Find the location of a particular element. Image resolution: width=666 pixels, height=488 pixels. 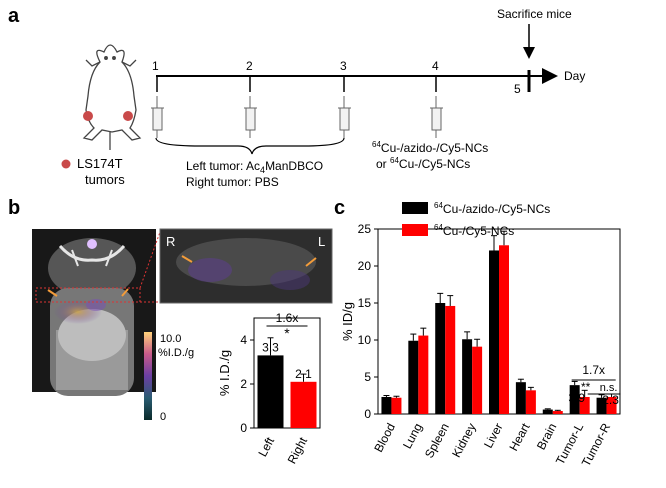

day-2-label: 2 is located at coordinates (249, 66).